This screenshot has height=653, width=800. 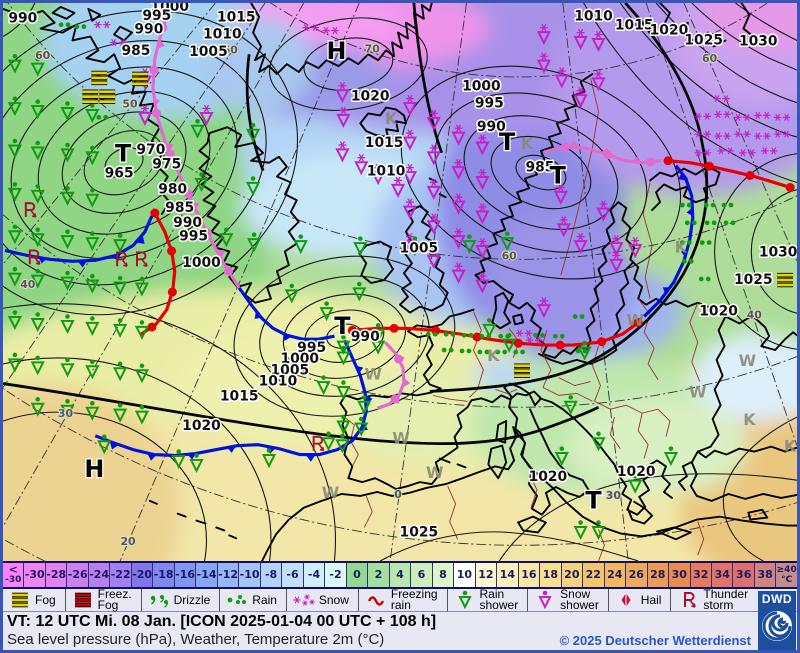 What do you see at coordinates (507, 142) in the screenshot?
I see `centers-T: T` at bounding box center [507, 142].